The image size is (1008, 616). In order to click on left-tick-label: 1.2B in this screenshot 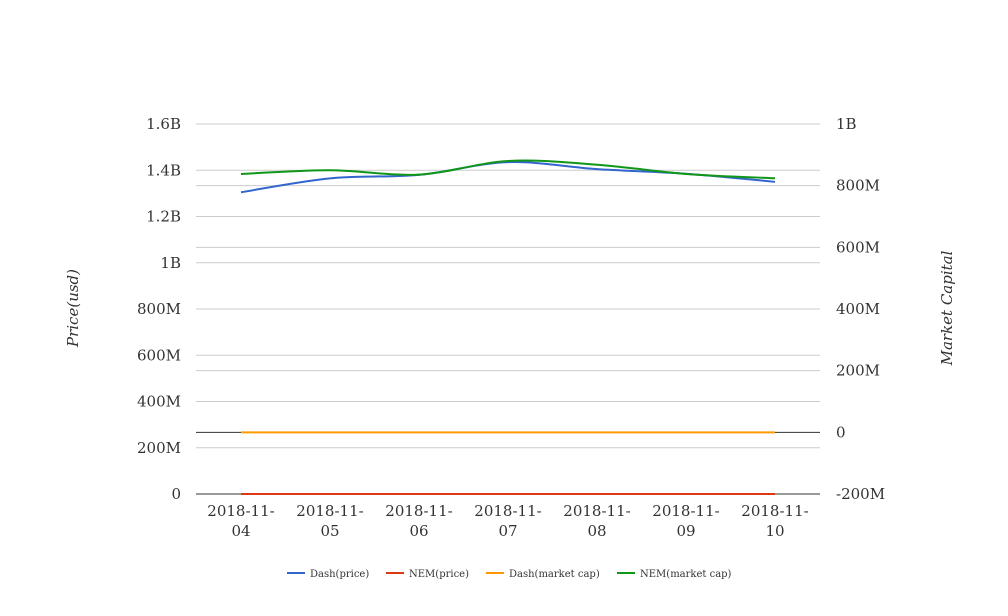, I will do `click(163, 217)`.